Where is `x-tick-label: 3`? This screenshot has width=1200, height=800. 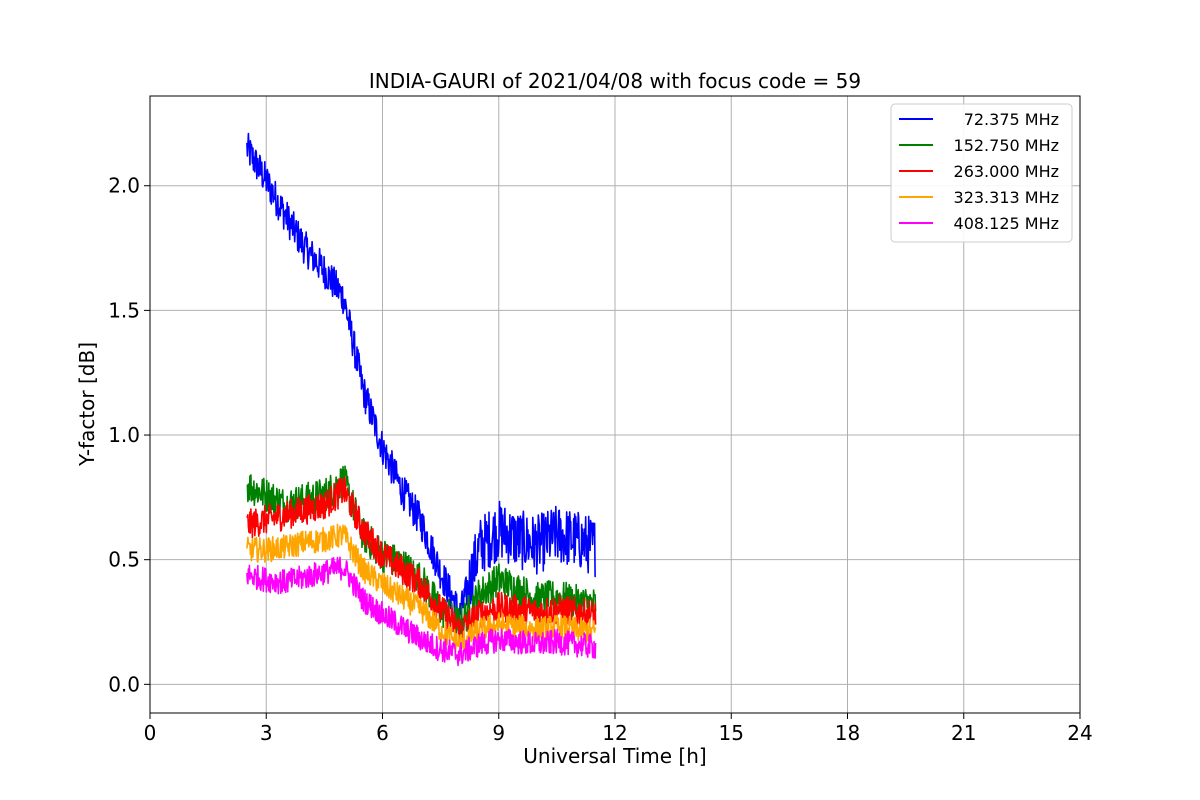 x-tick-label: 3 is located at coordinates (266, 733).